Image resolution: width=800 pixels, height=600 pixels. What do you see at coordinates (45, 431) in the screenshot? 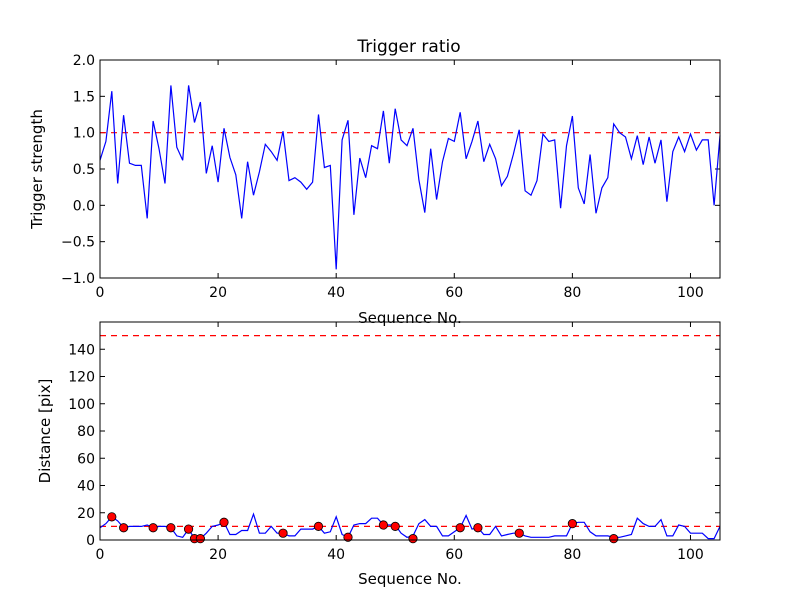
I see `y-axis-label: Distance [pix]` at bounding box center [45, 431].